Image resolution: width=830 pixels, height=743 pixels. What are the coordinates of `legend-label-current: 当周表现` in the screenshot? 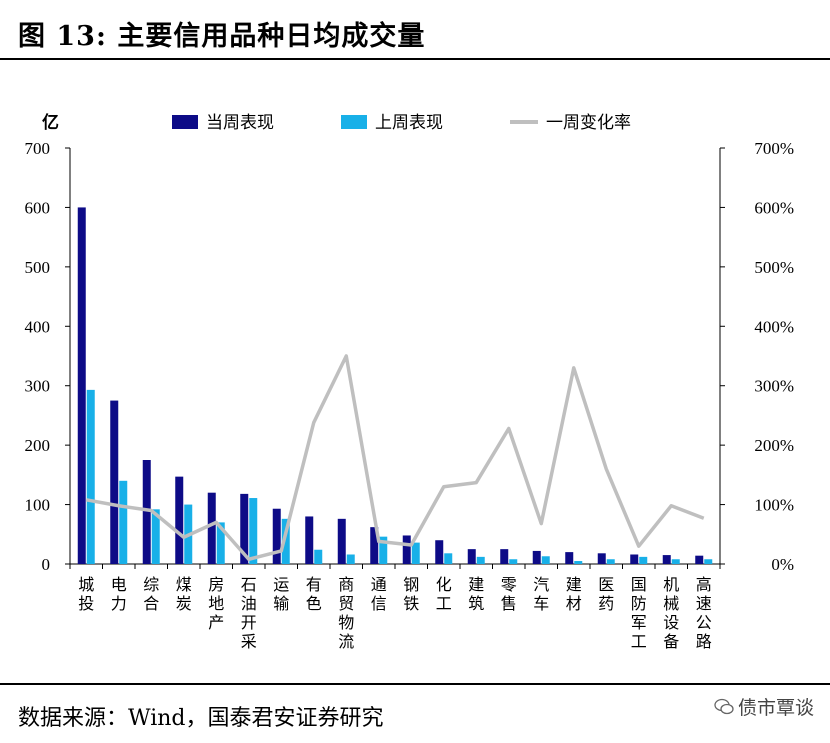 It's located at (240, 123).